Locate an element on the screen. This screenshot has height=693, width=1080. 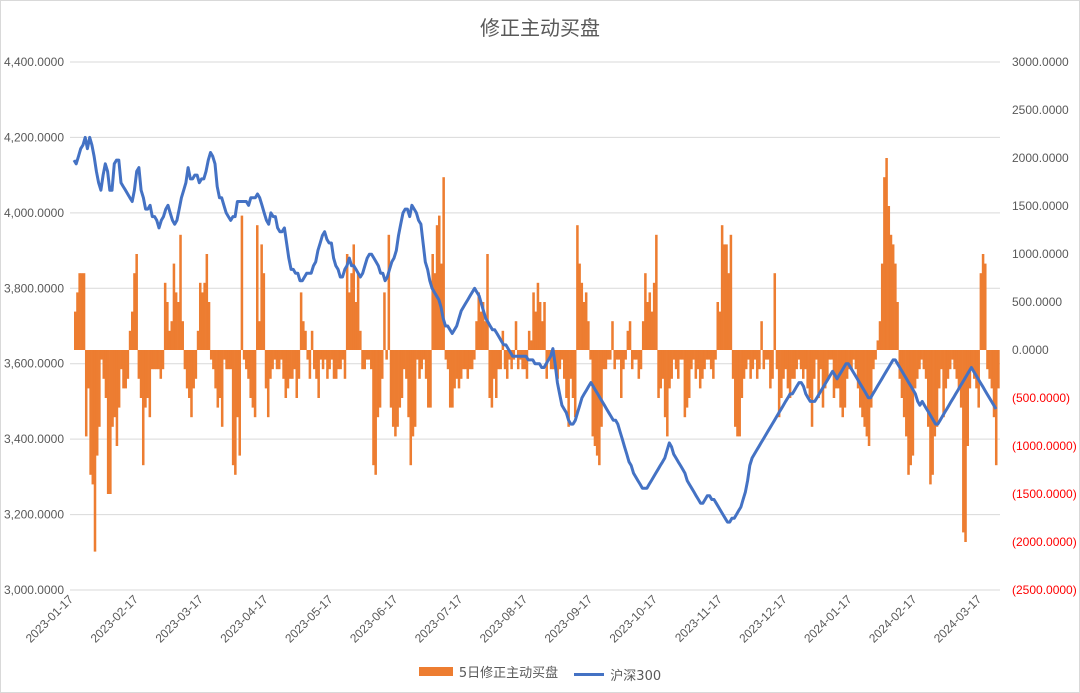
x-tick-label: 2023-08-17 is located at coordinates (504, 619).